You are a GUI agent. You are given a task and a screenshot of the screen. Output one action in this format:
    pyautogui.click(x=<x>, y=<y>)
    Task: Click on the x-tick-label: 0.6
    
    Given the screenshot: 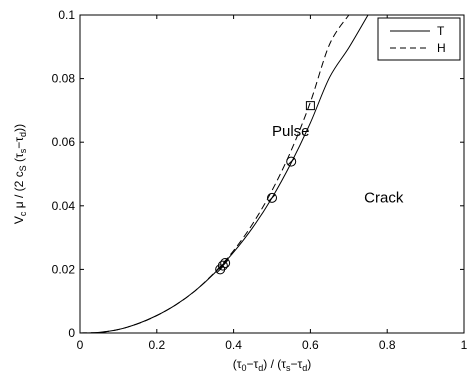 What is the action you would take?
    pyautogui.click(x=310, y=345)
    